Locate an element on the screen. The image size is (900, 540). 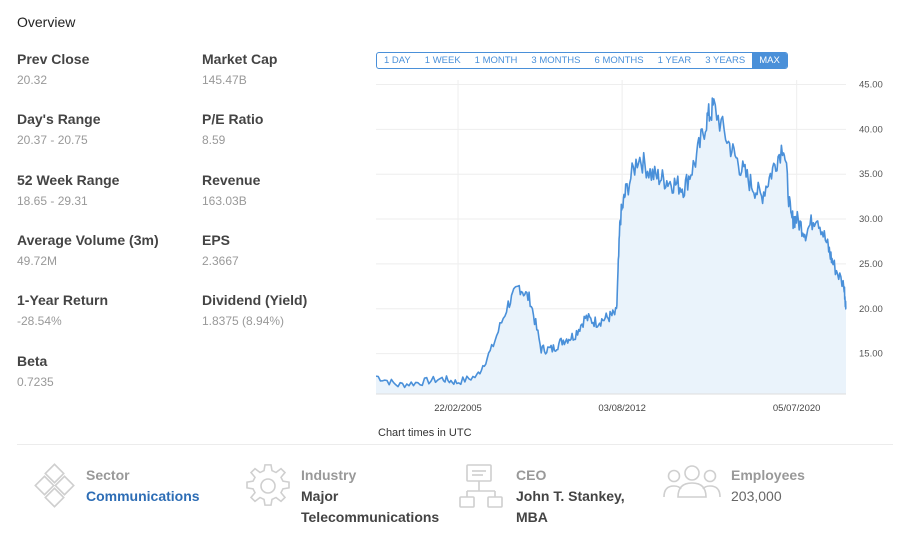
info-label: Industry is located at coordinates (329, 475).